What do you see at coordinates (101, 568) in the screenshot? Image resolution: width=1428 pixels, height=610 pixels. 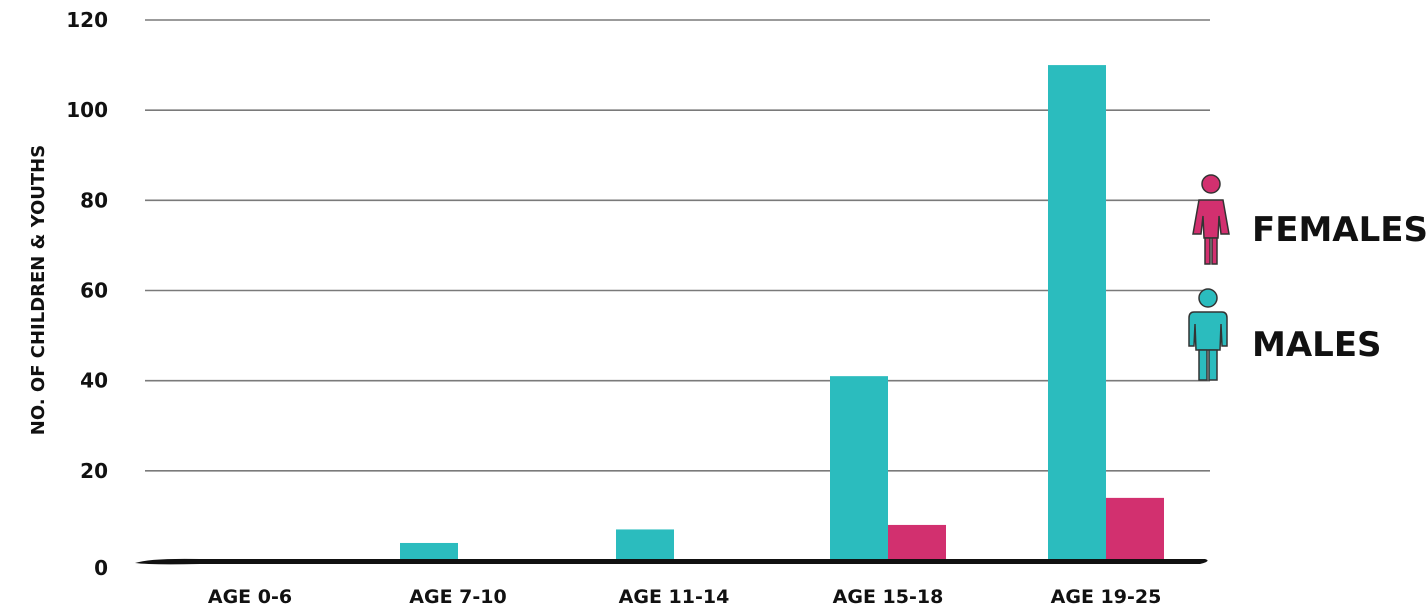 I see `y-tick-label: 0` at bounding box center [101, 568].